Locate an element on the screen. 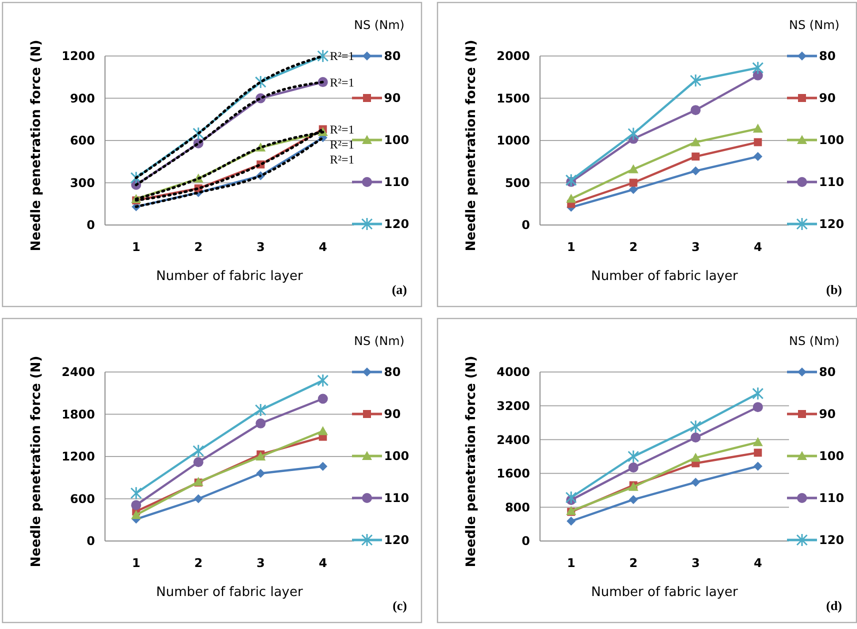 Image resolution: width=857 pixels, height=629 pixels. y-tick-label: 1600 is located at coordinates (513, 473).